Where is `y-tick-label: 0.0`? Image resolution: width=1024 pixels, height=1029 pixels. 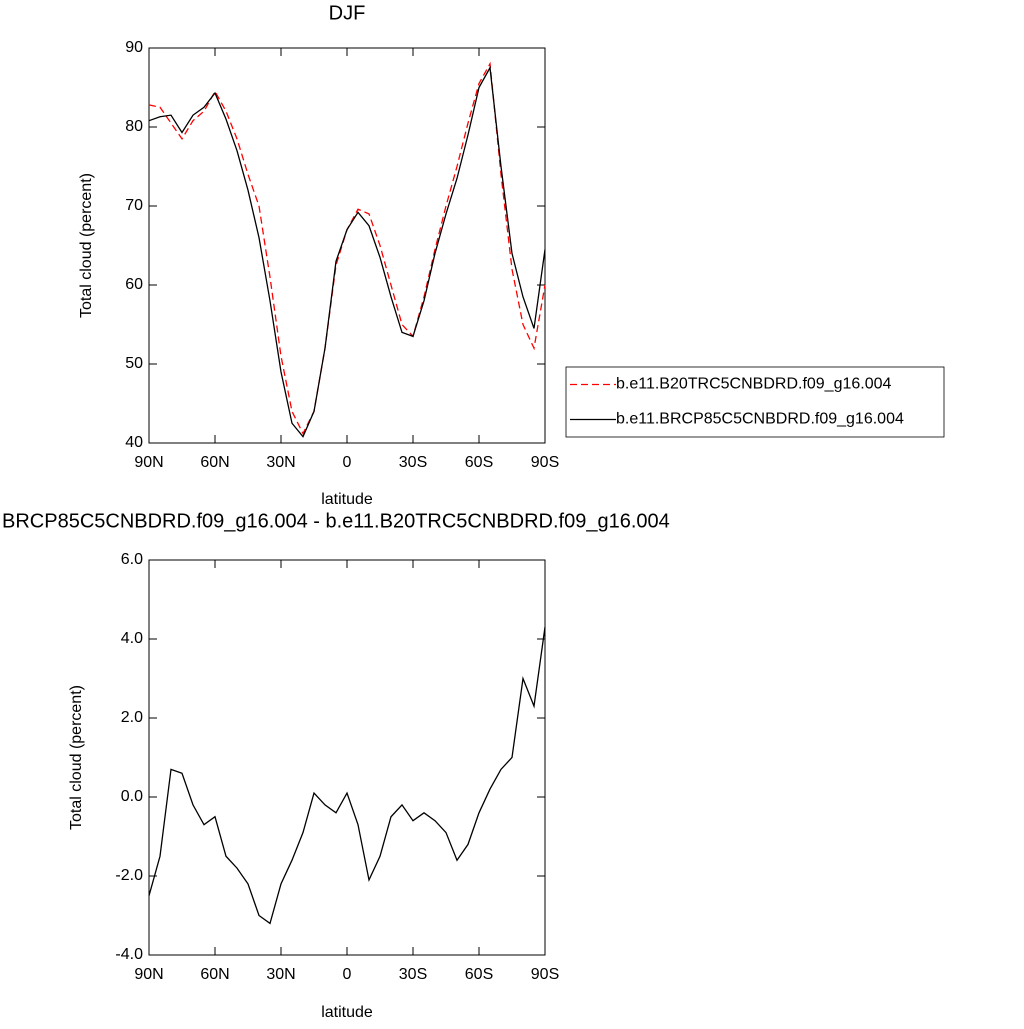
y-tick-label: 0.0 is located at coordinates (132, 796).